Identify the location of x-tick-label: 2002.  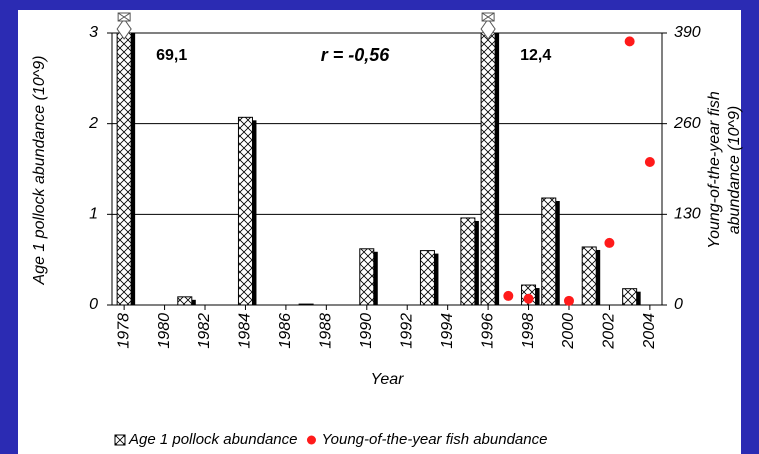
(609, 331).